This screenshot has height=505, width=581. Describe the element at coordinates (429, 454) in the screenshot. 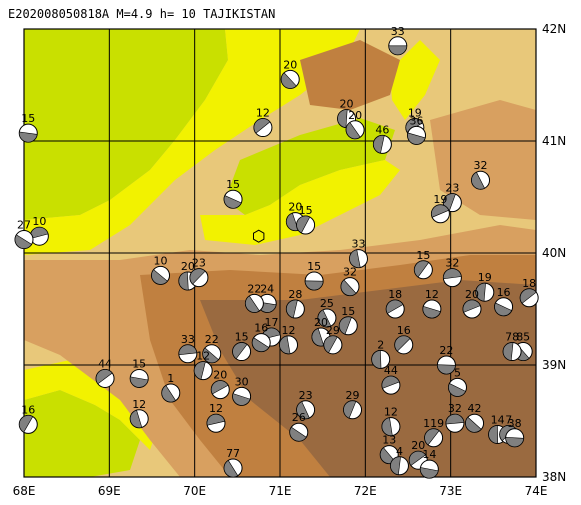

I see `mechanism-label: 14` at that location.